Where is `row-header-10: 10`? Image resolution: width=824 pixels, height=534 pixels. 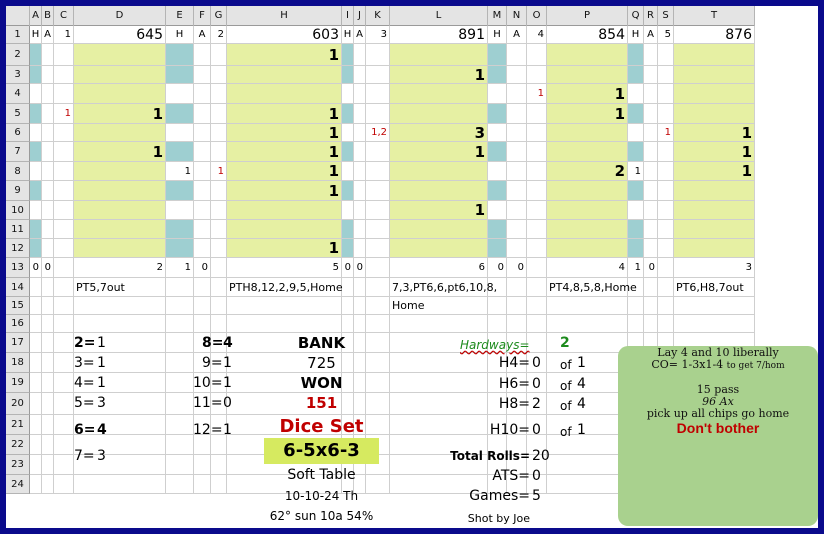 row-header-10: 10 is located at coordinates (18, 210).